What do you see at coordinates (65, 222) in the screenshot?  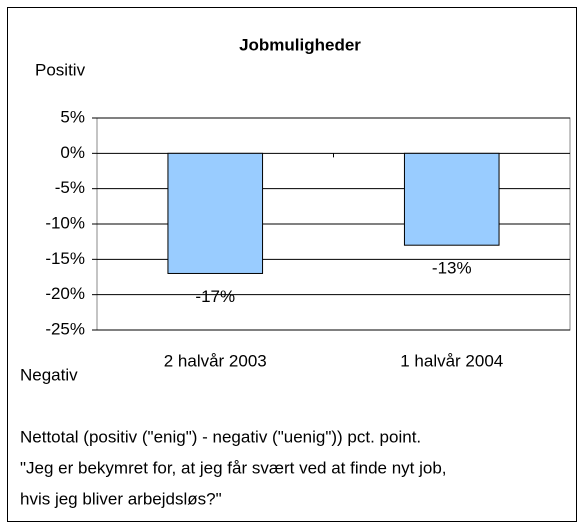 I see `y-tick-label: -10%` at bounding box center [65, 222].